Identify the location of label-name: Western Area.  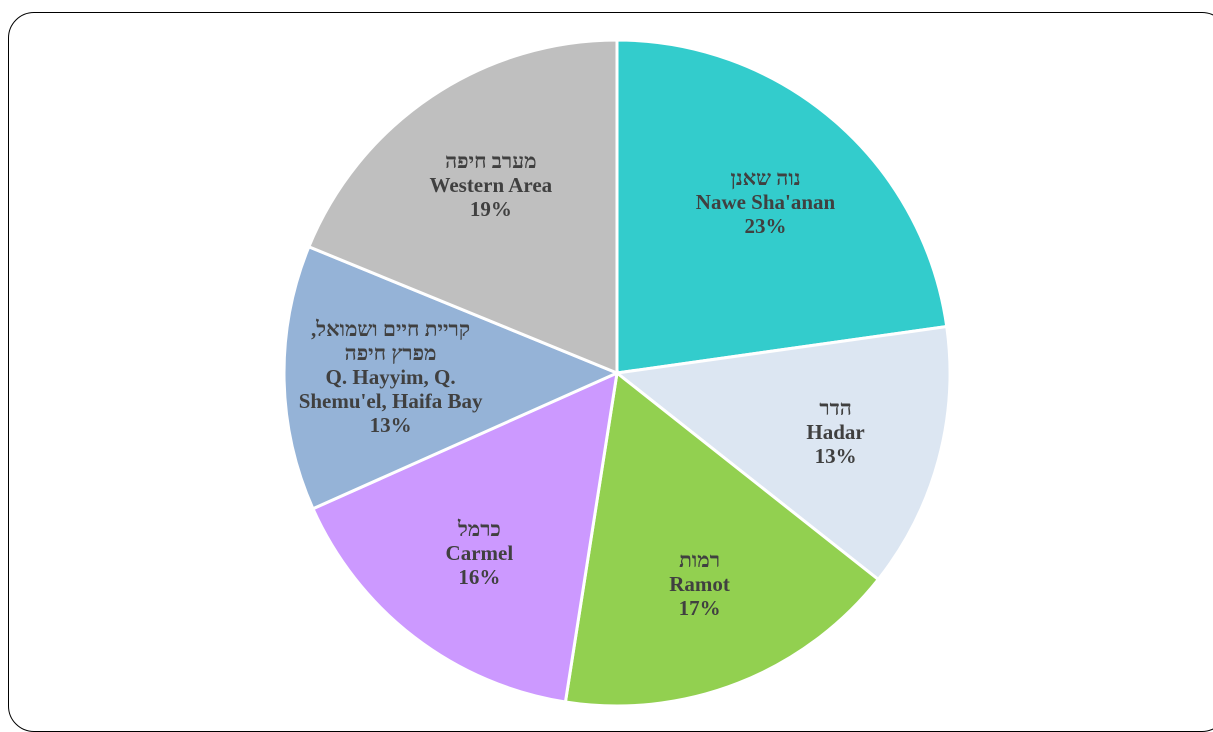
(491, 184).